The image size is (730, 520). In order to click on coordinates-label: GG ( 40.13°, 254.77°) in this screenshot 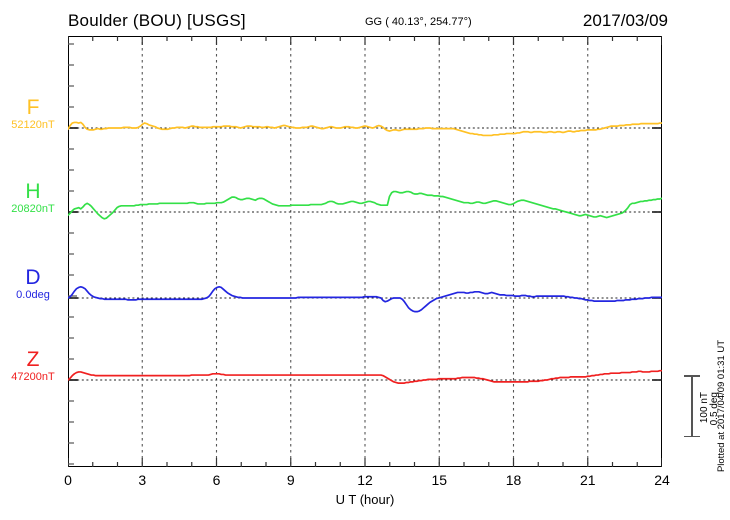, I will do `click(418, 22)`.